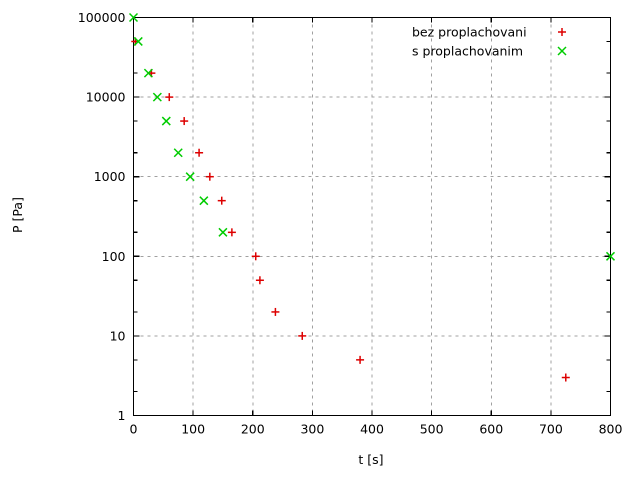  I want to click on x-tick-label: 300, so click(312, 429).